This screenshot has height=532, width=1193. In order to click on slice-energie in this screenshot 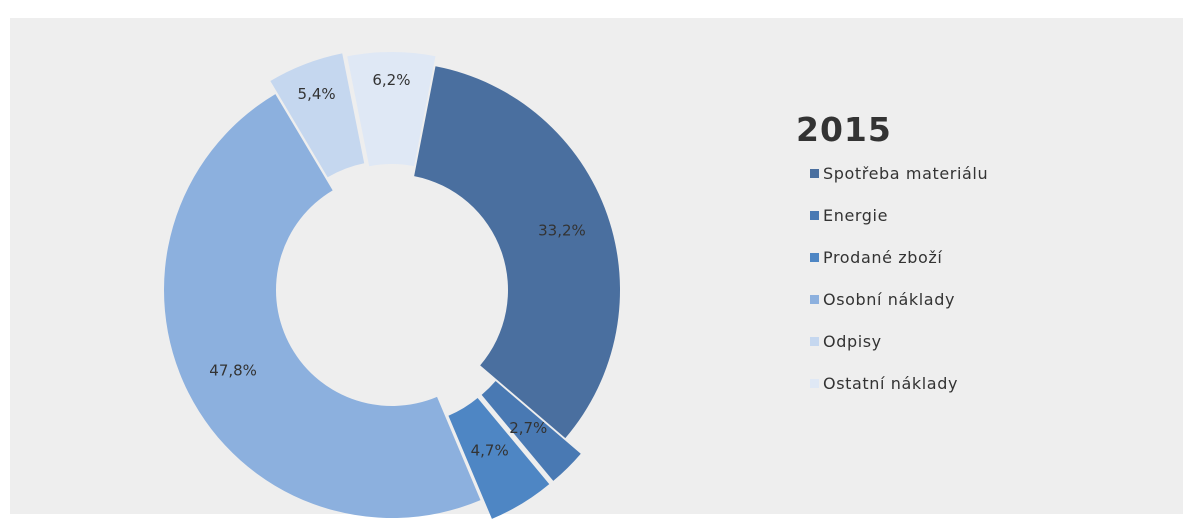, I will do `click(531, 431)`.